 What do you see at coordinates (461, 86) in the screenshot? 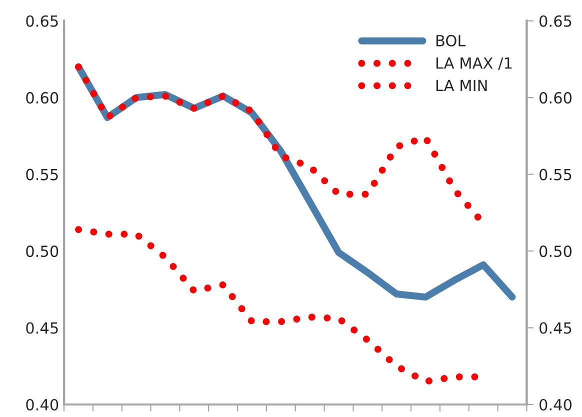
I see `legend-label: LA MIN` at bounding box center [461, 86].